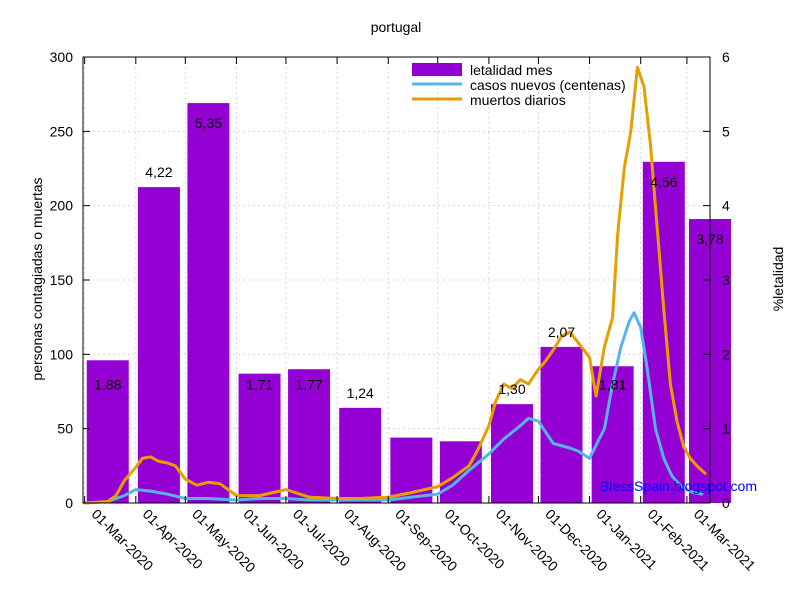 The height and width of the screenshot is (600, 800). Describe the element at coordinates (726, 429) in the screenshot. I see `y-right-tick-label: 1` at that location.